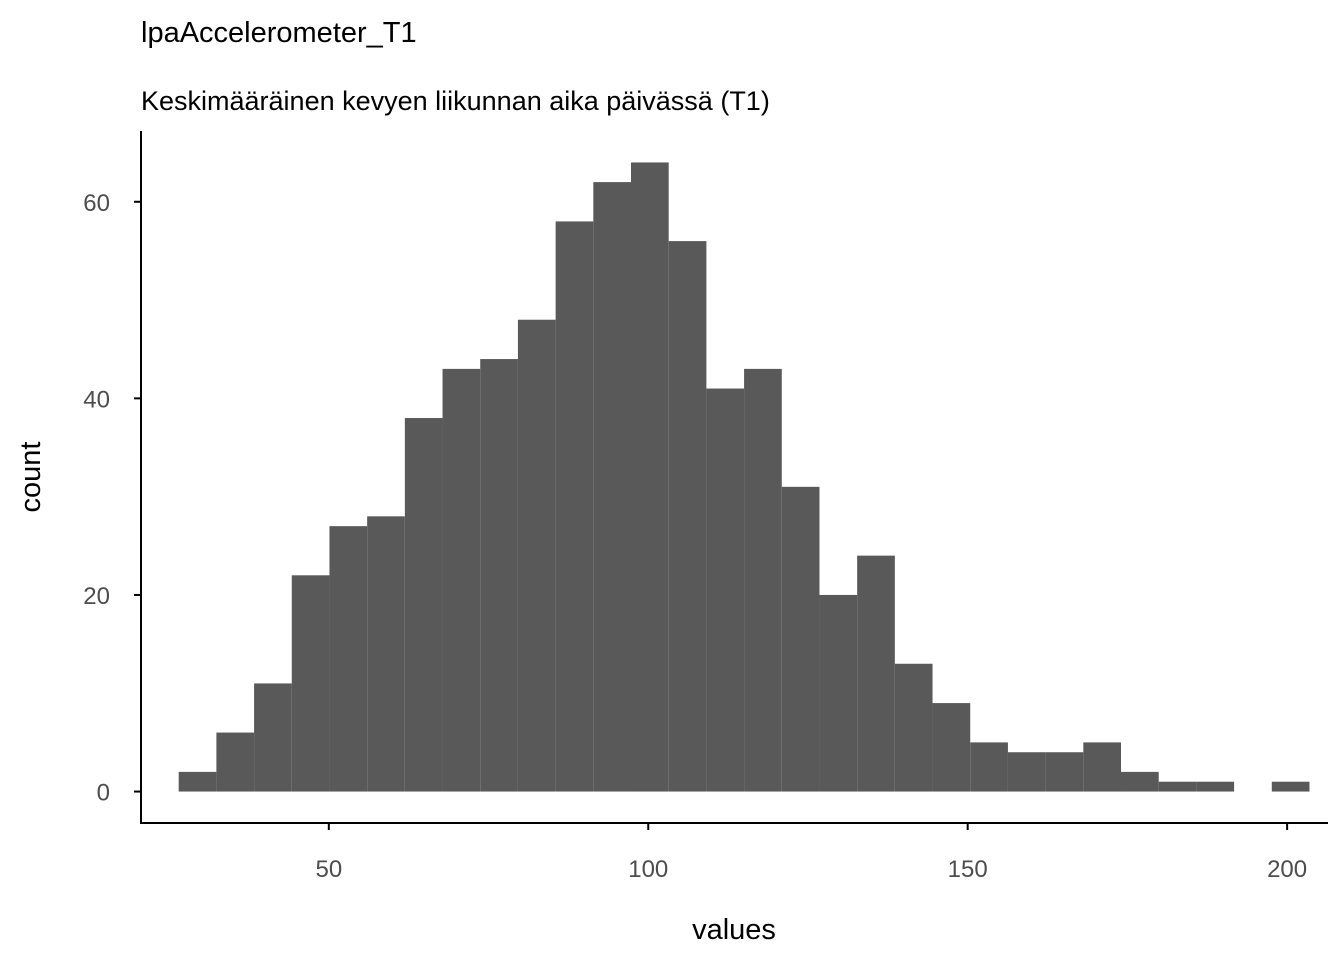 The width and height of the screenshot is (1344, 960). What do you see at coordinates (328, 869) in the screenshot?
I see `x-tick-label: 50` at bounding box center [328, 869].